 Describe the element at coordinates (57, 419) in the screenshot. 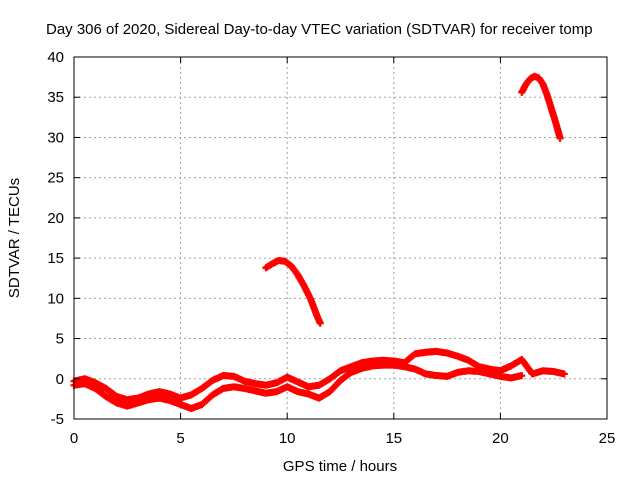

I see `y-tick-label: -5` at that location.